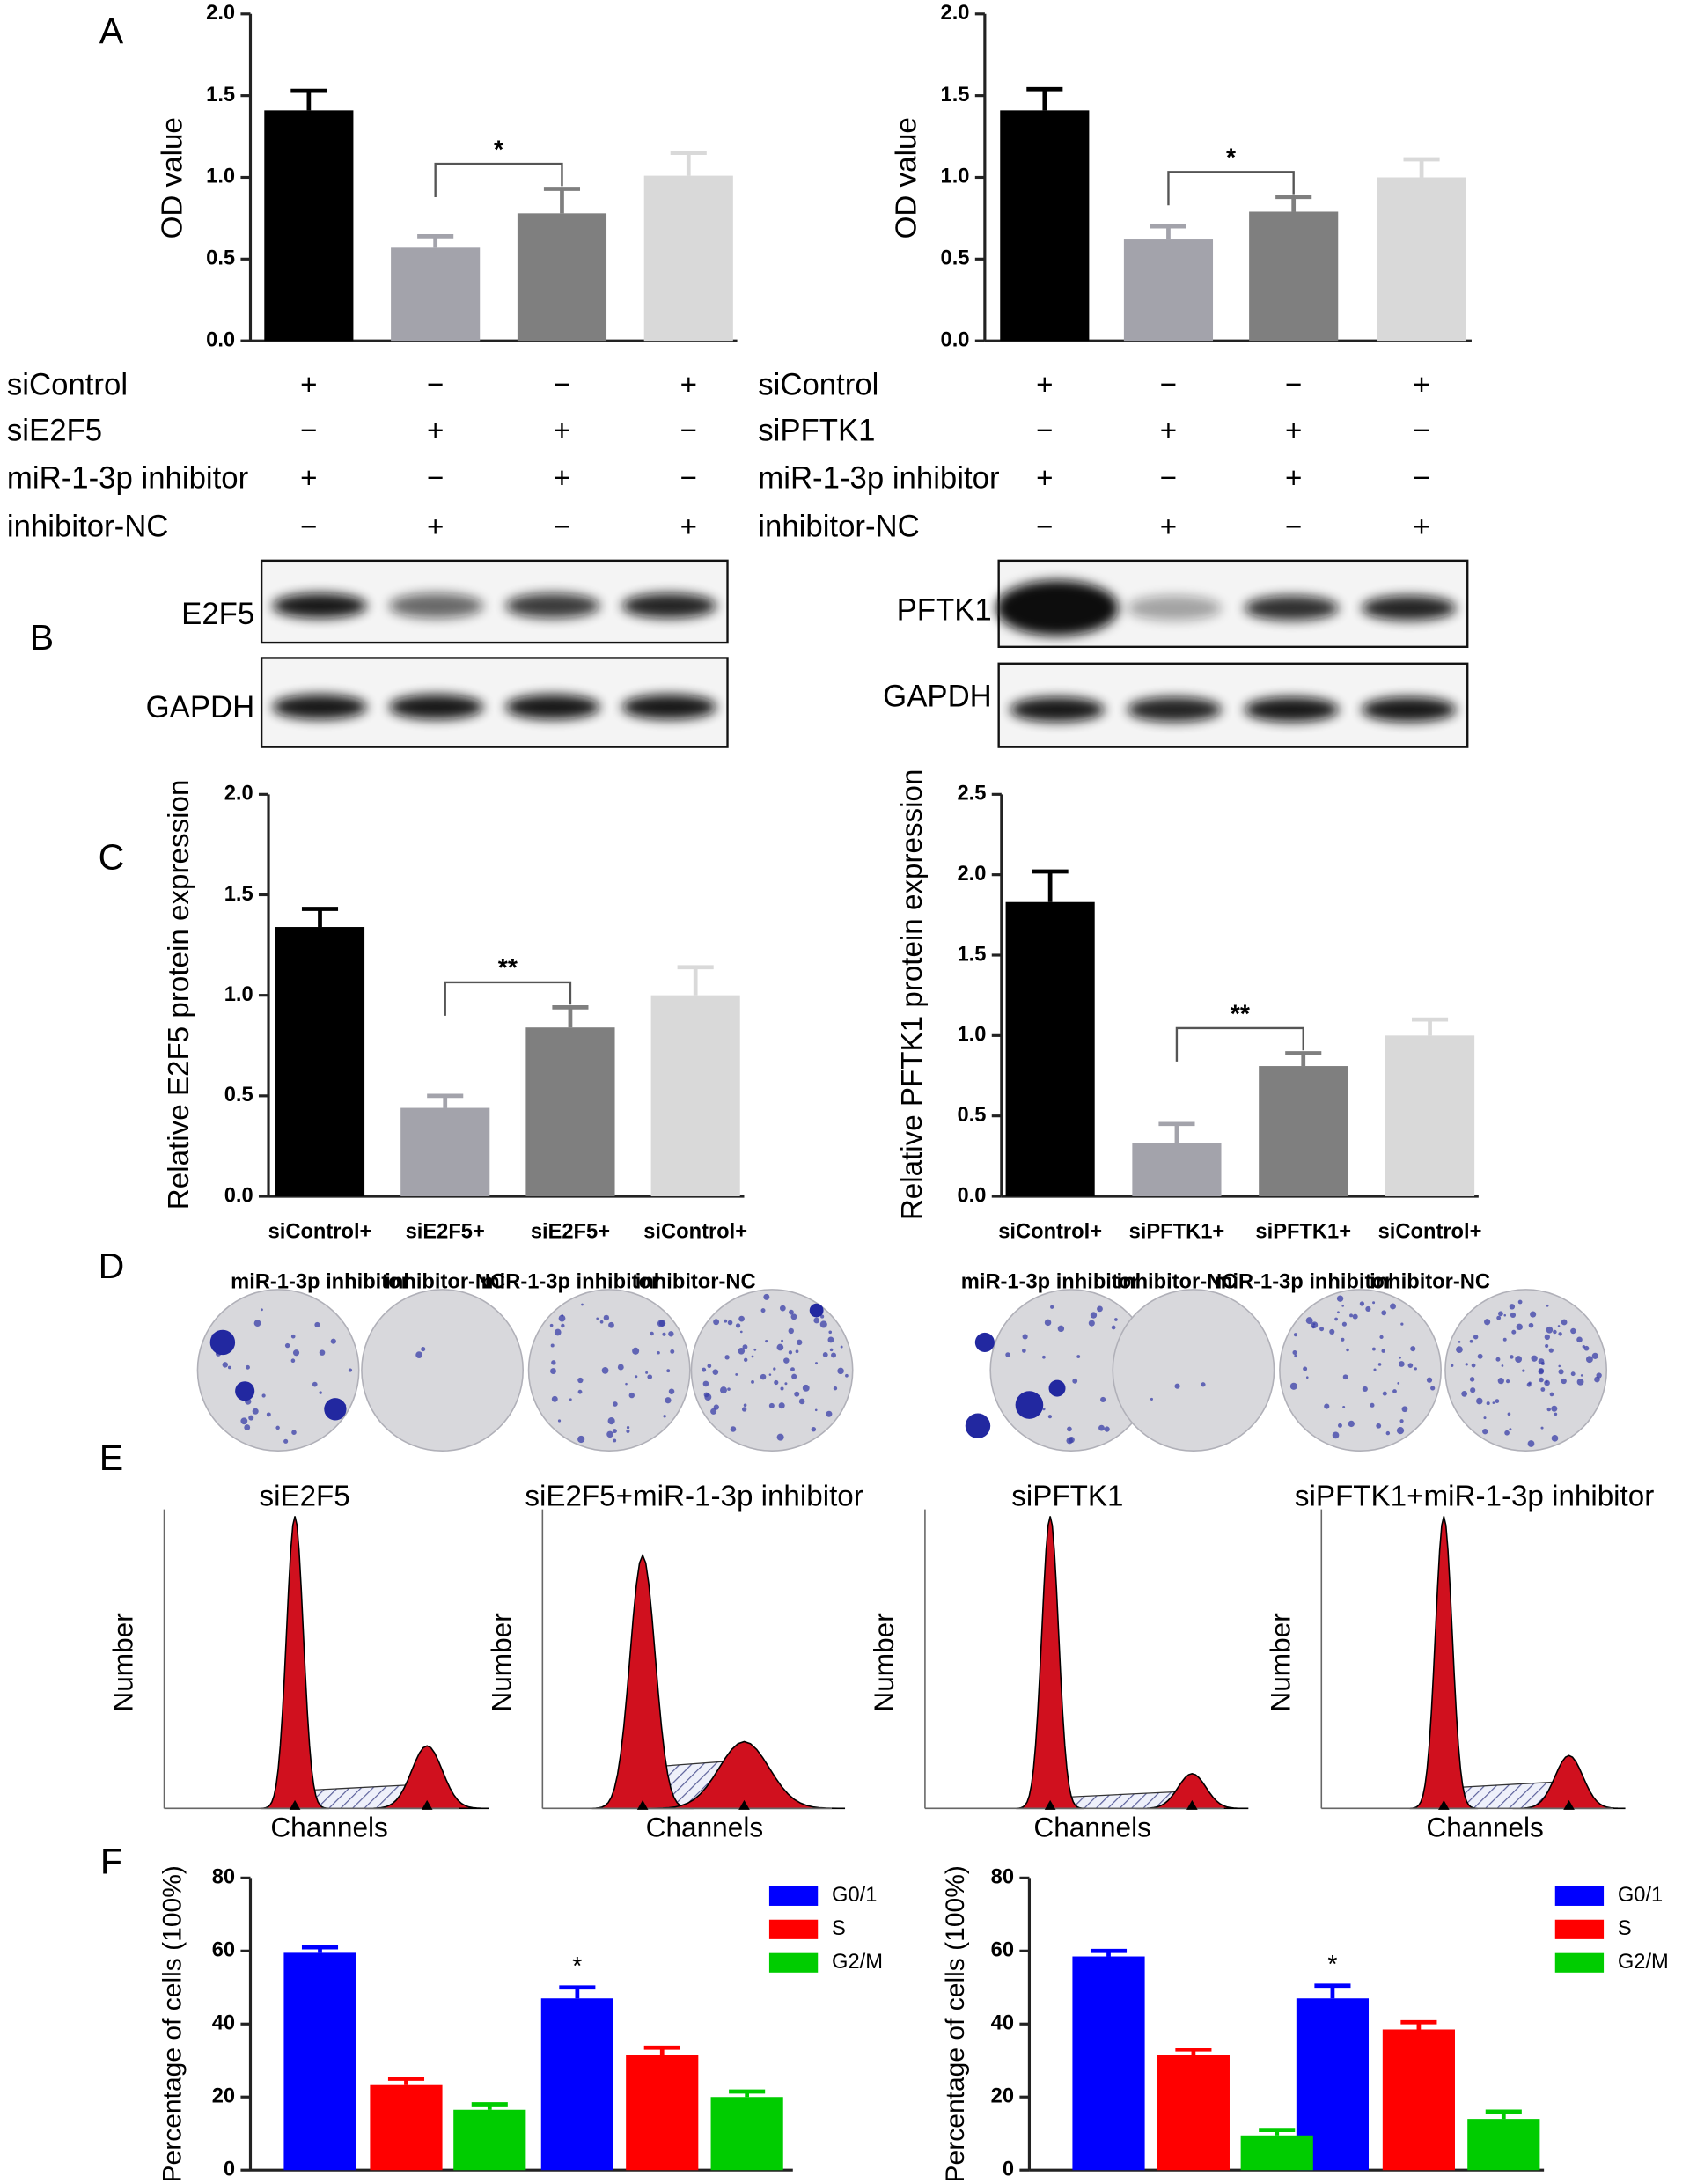  I want to click on colony-dish, so click(772, 1370).